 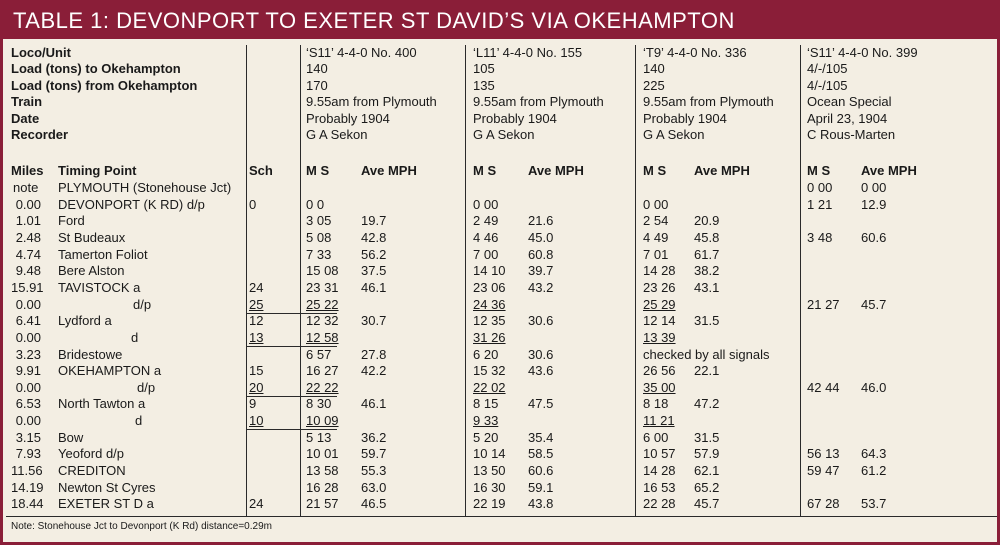 I want to click on ms-cell: 12 35, so click(x=489, y=321).